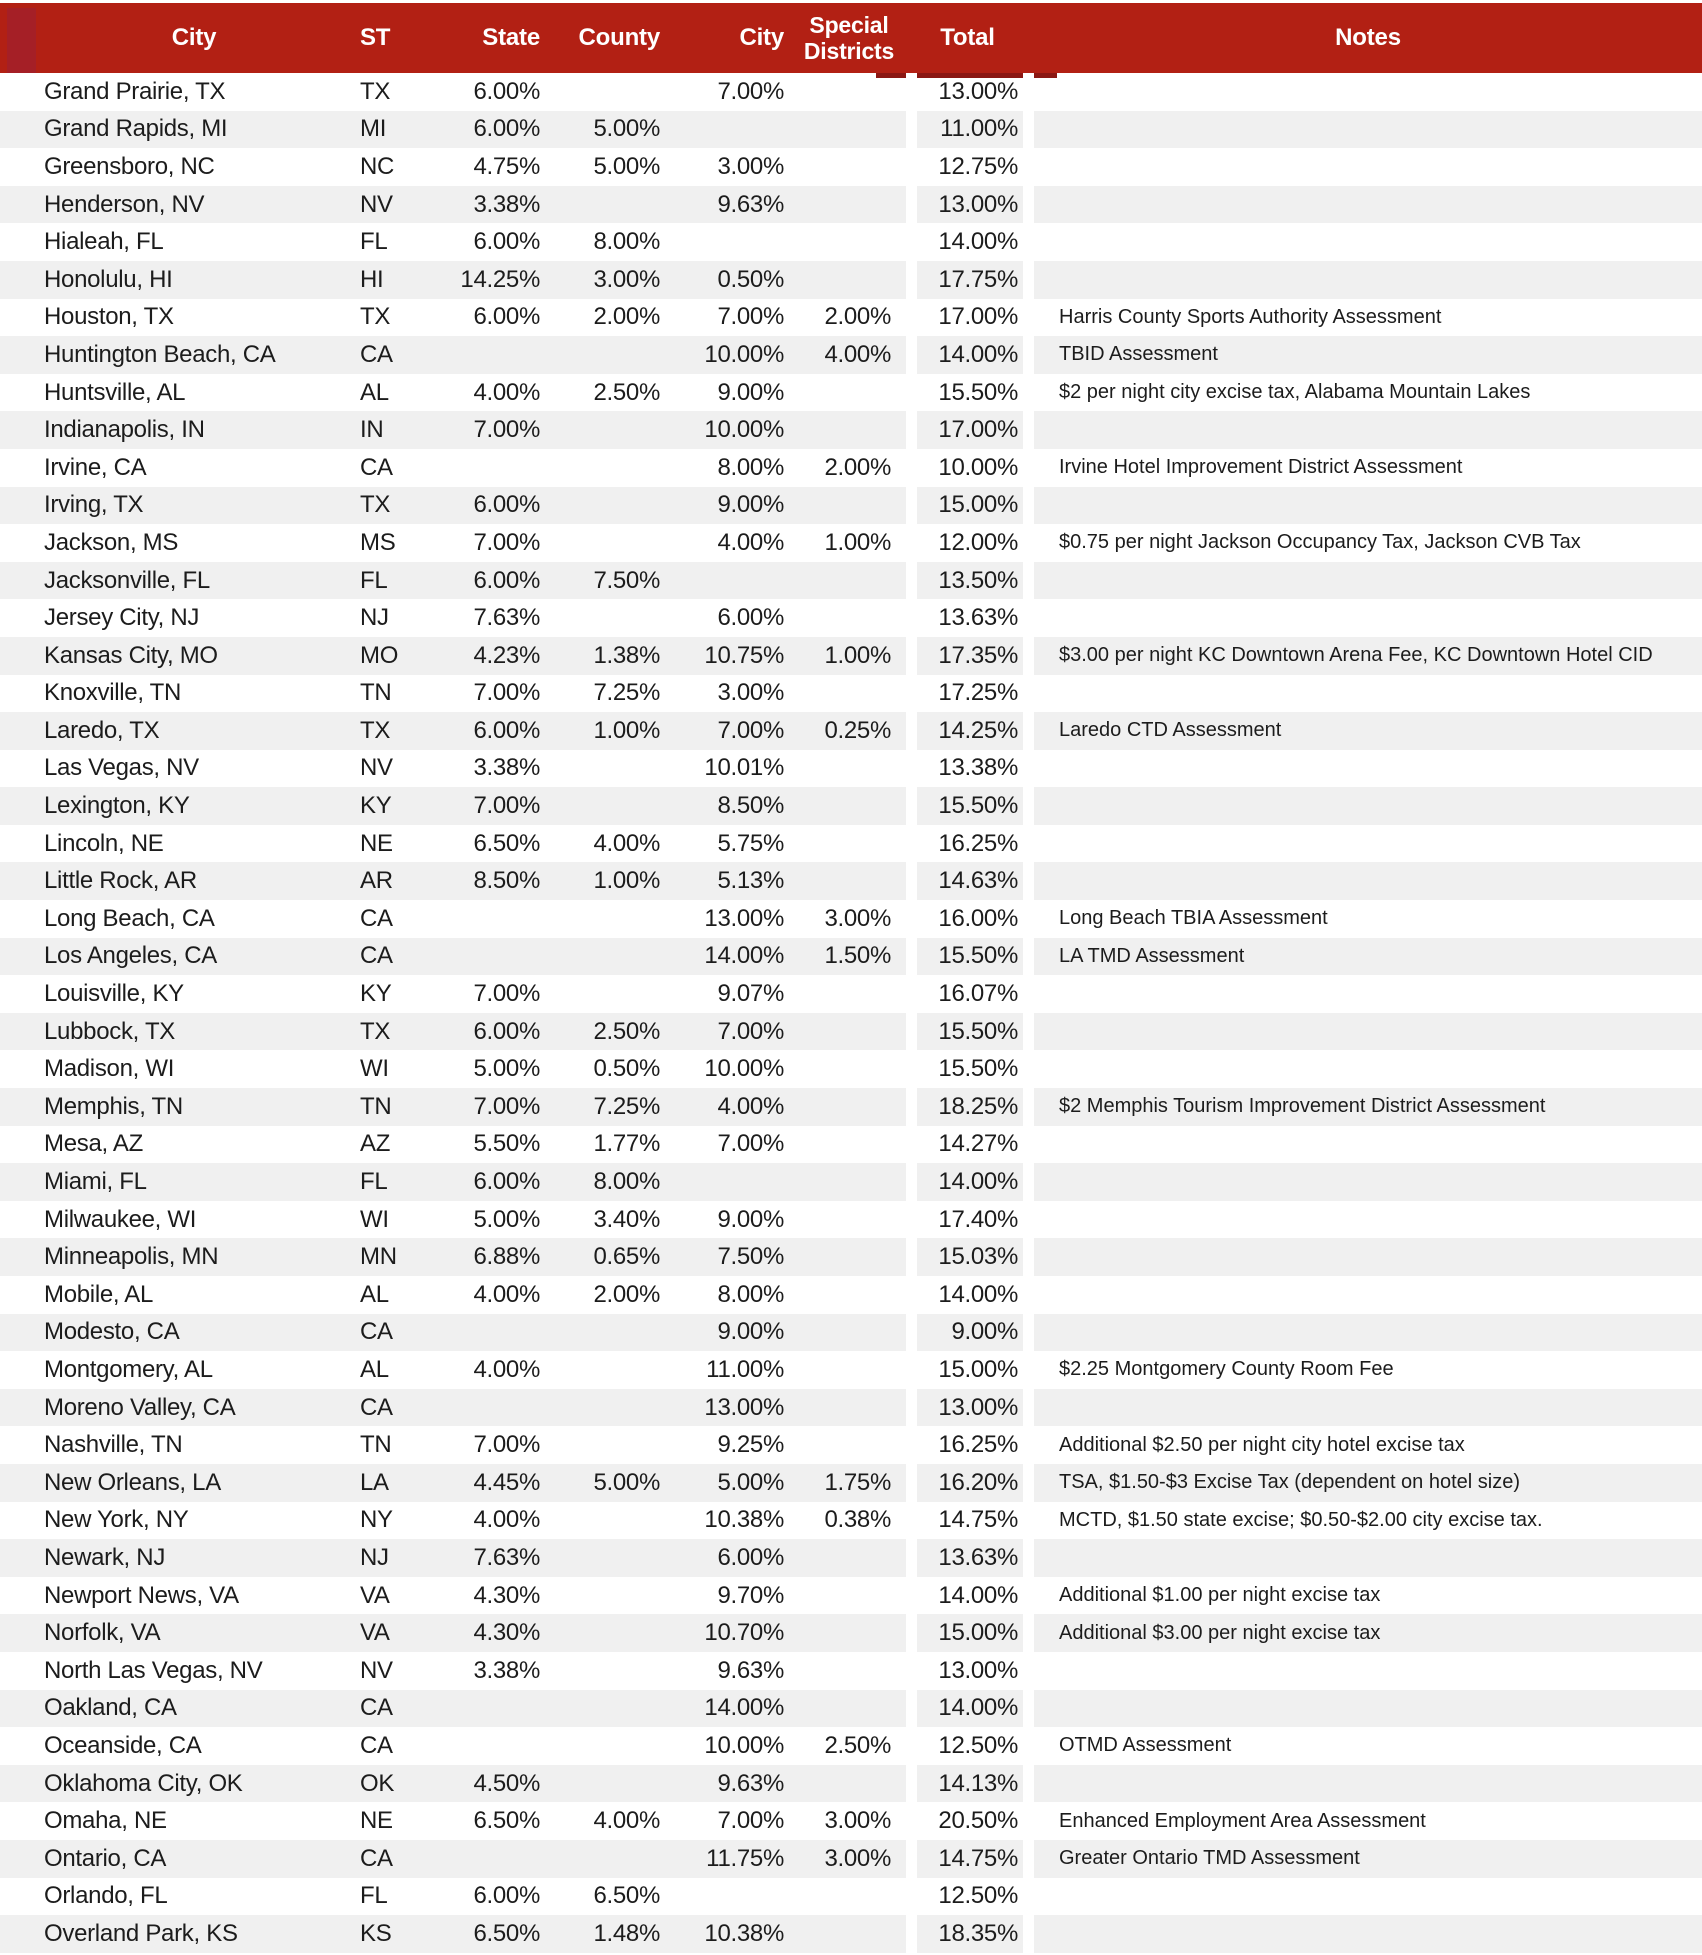 The height and width of the screenshot is (1955, 1702). Describe the element at coordinates (626, 317) in the screenshot. I see `cell-county-rate: 2.00%` at that location.